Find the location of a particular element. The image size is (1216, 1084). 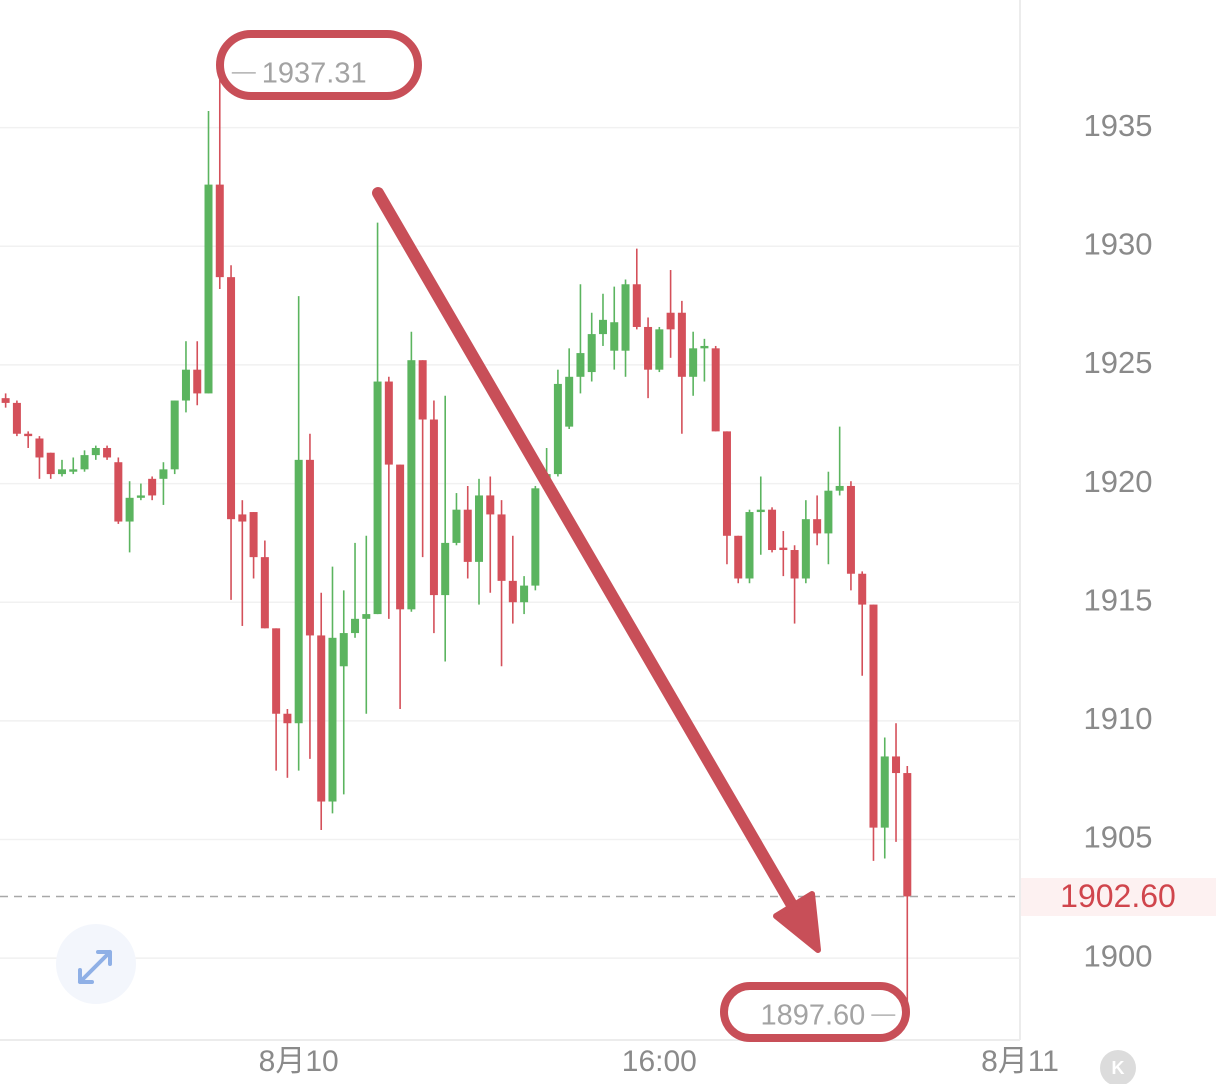

high-circle is located at coordinates (319, 65).